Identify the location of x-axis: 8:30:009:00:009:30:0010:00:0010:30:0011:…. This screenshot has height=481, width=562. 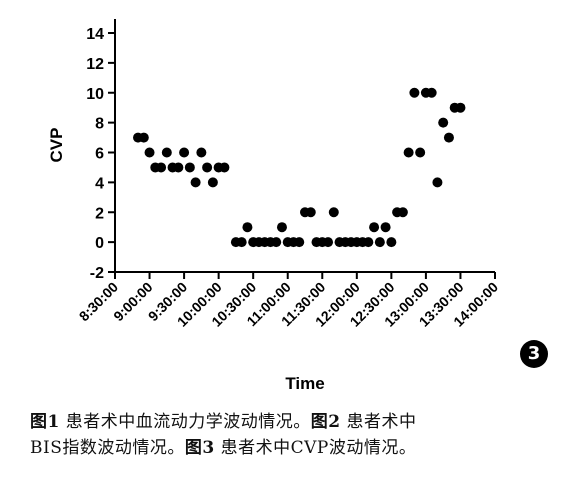
(288, 300).